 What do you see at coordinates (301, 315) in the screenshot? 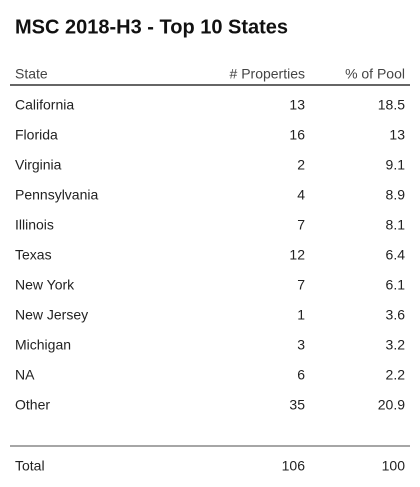
I see `table-cell: 1` at bounding box center [301, 315].